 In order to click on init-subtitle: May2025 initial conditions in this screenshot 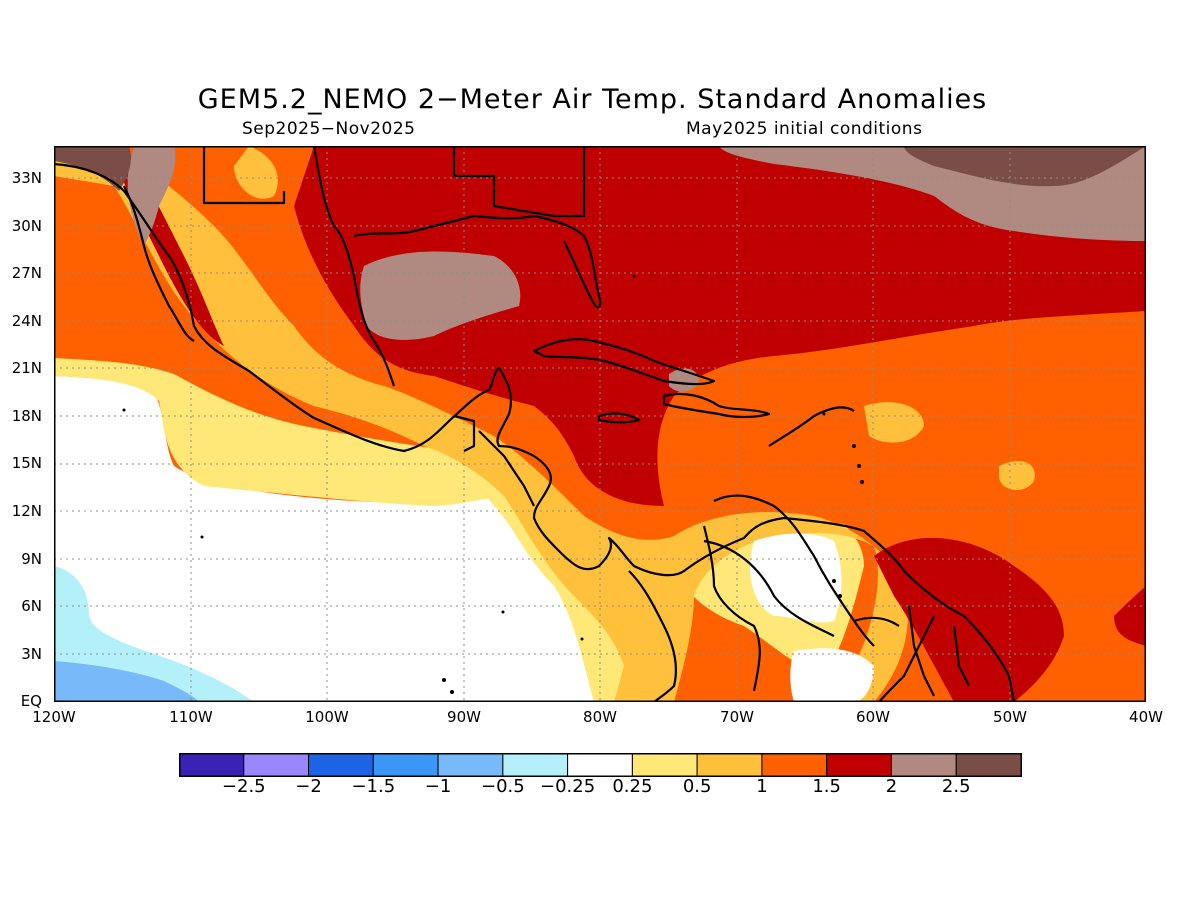, I will do `click(804, 129)`.